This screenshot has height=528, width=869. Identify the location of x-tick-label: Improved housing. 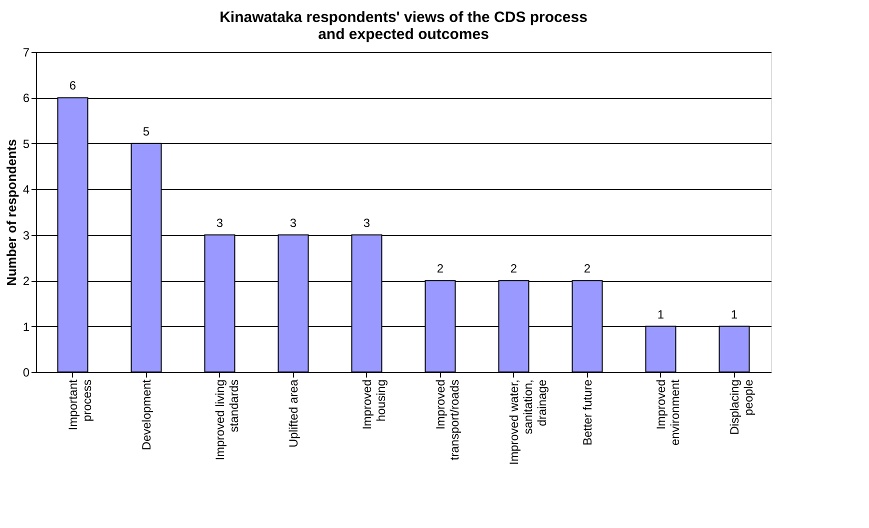
(374, 405).